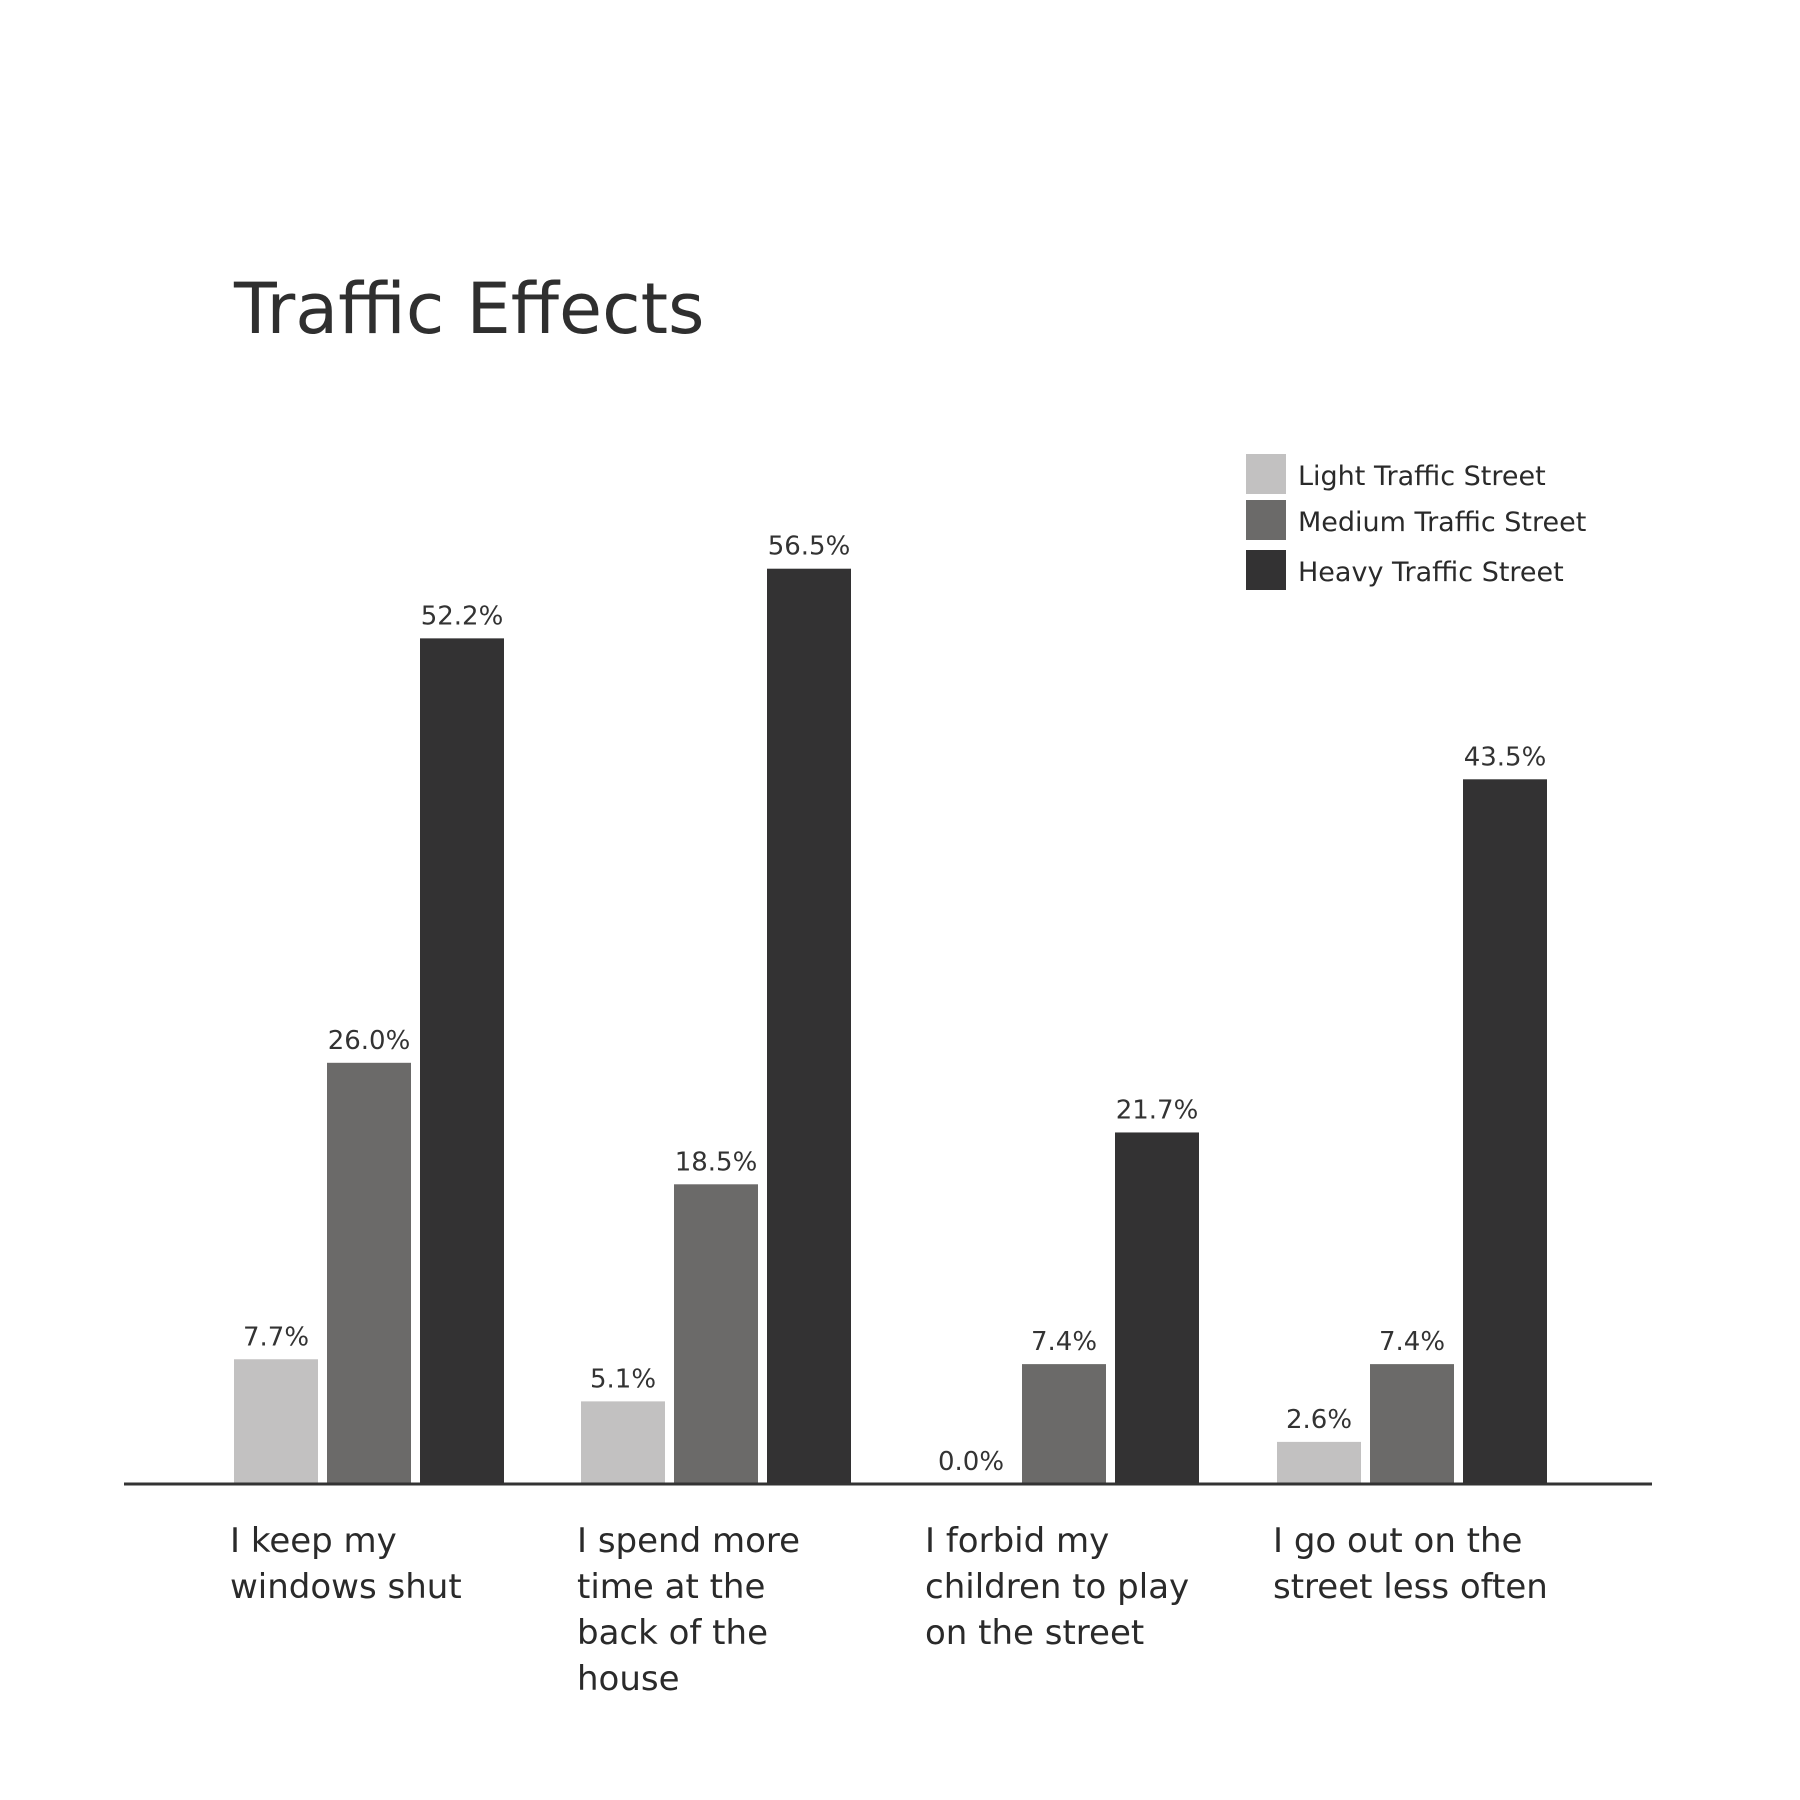 This screenshot has width=1800, height=1800. I want to click on category-label-line: I keep my, so click(313, 1541).